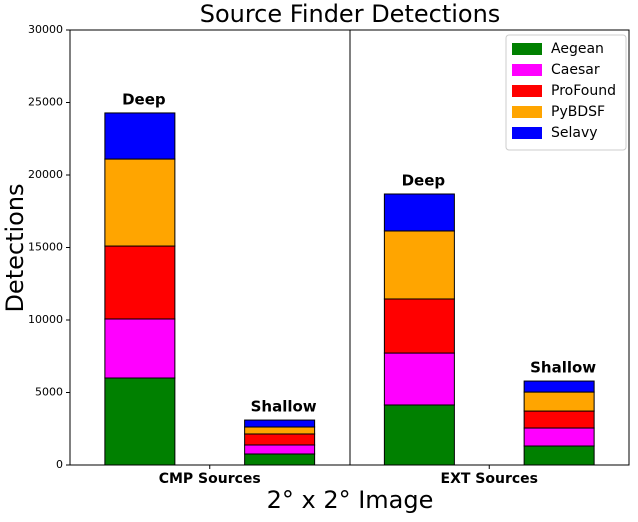 The width and height of the screenshot is (638, 522). What do you see at coordinates (350, 14) in the screenshot?
I see `chart-title: Source Finder Detections` at bounding box center [350, 14].